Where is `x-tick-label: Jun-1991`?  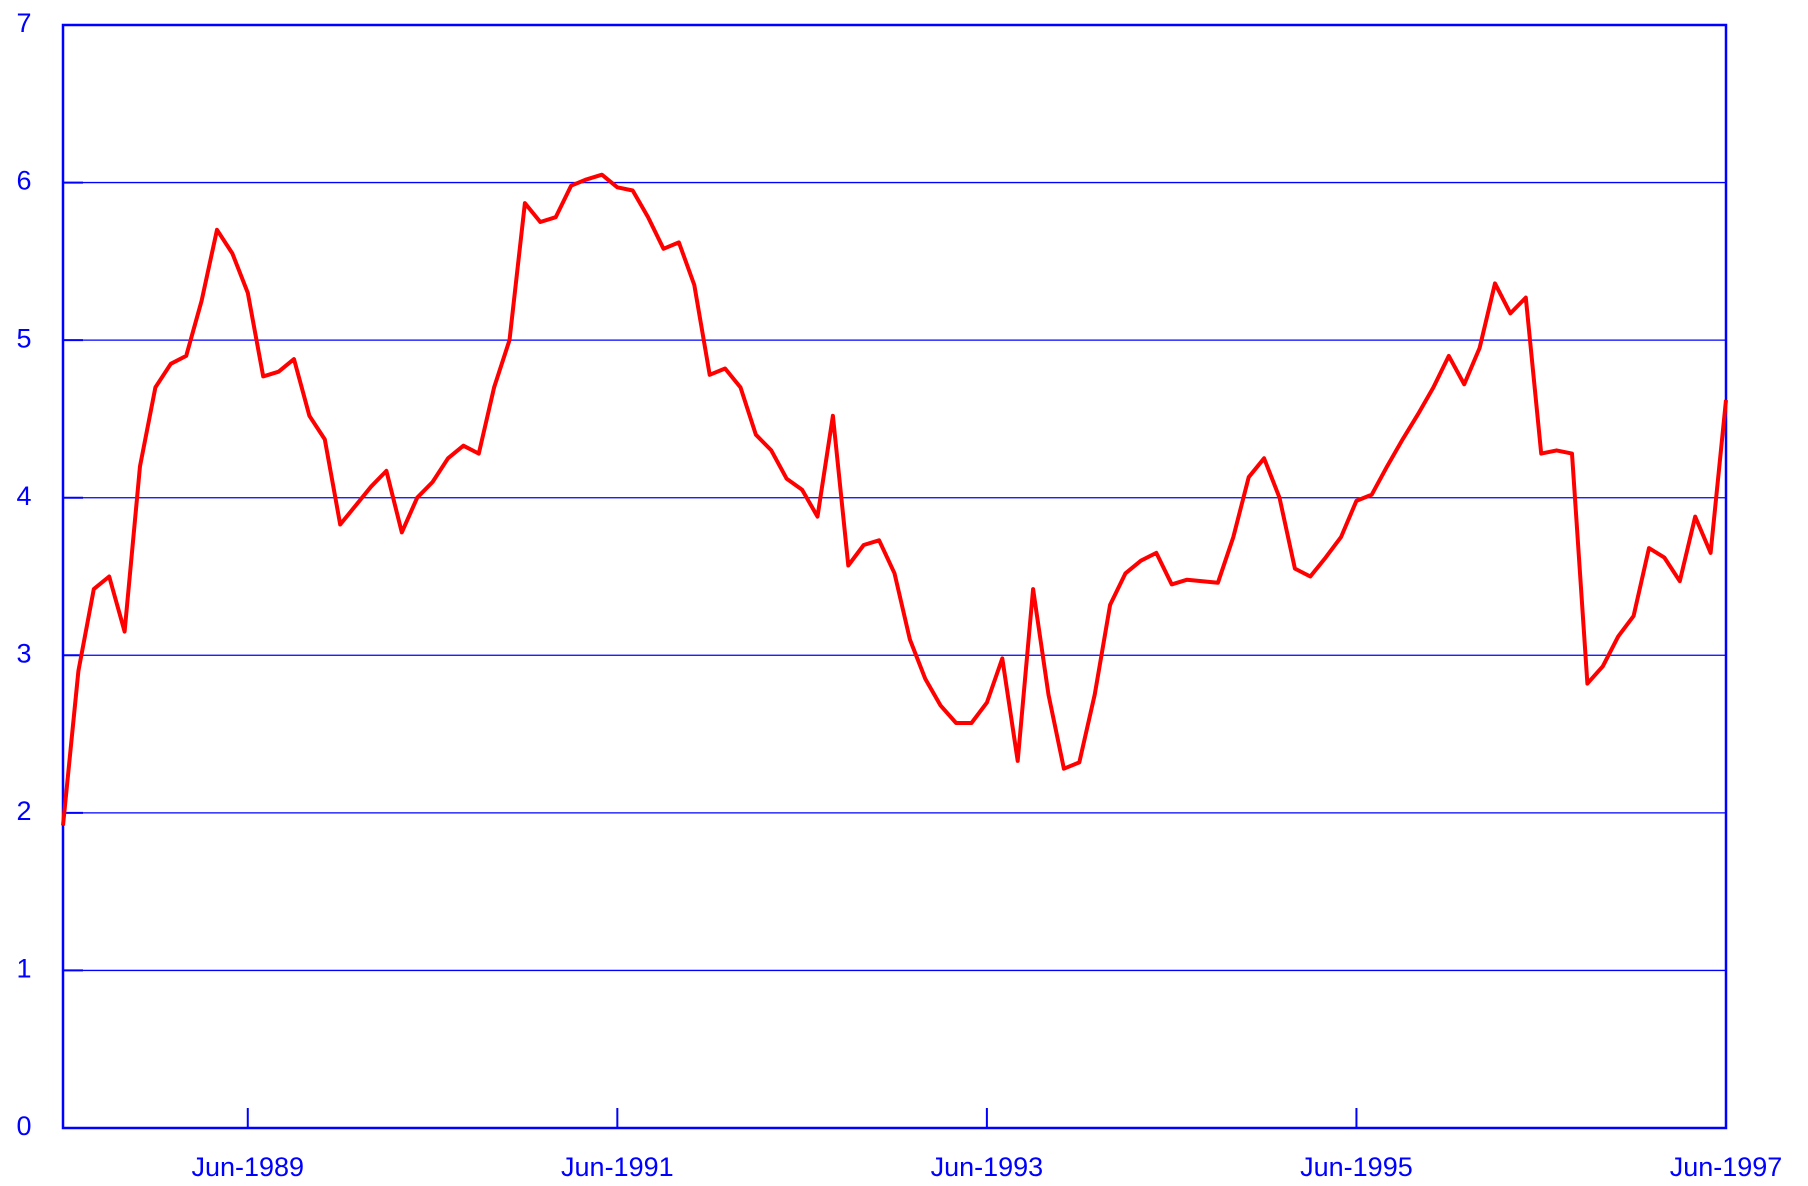 x-tick-label: Jun-1991 is located at coordinates (617, 1167).